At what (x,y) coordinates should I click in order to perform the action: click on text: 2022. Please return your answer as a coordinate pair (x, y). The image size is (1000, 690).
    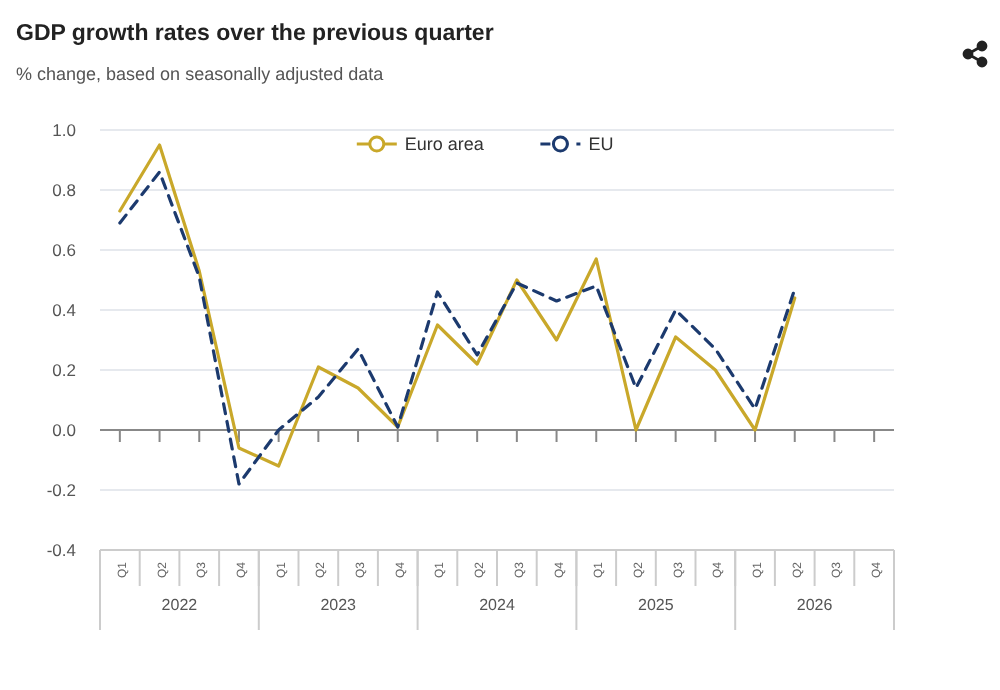
    Looking at the image, I should click on (180, 605).